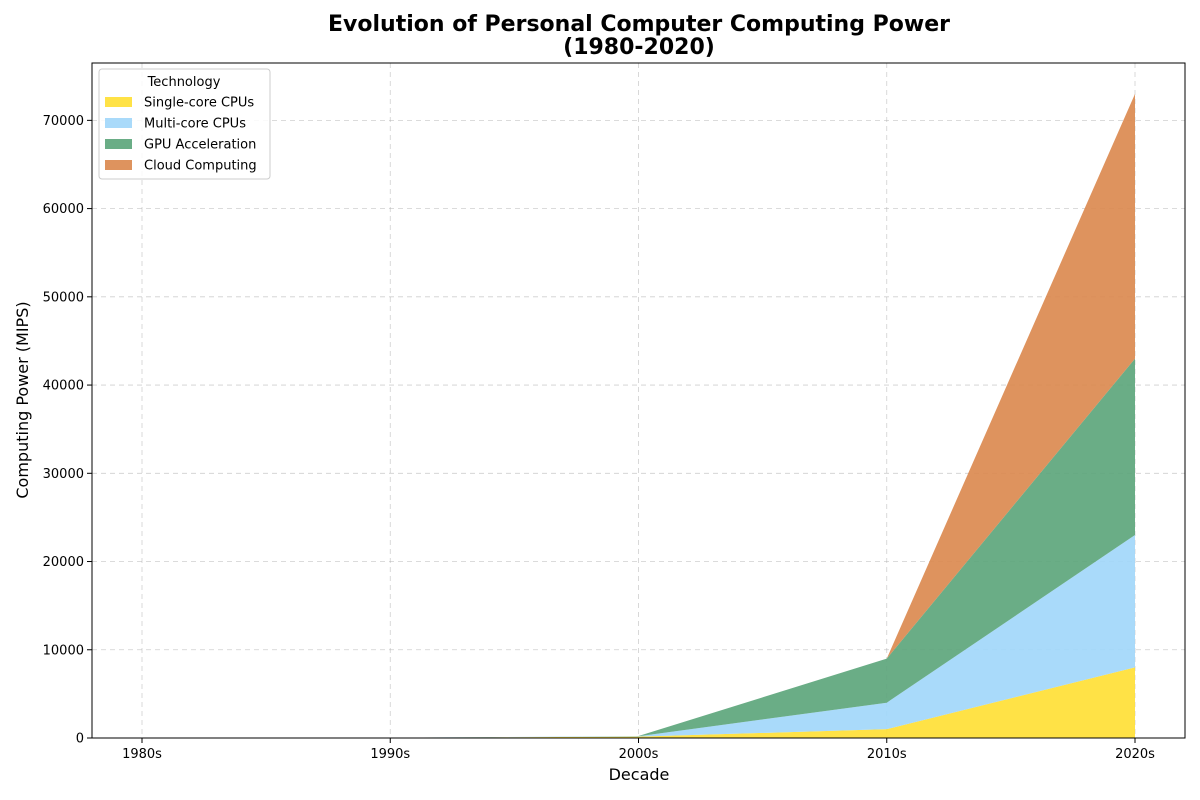 The height and width of the screenshot is (800, 1200). Describe the element at coordinates (63, 386) in the screenshot. I see `y-tick-label: 40000` at that location.